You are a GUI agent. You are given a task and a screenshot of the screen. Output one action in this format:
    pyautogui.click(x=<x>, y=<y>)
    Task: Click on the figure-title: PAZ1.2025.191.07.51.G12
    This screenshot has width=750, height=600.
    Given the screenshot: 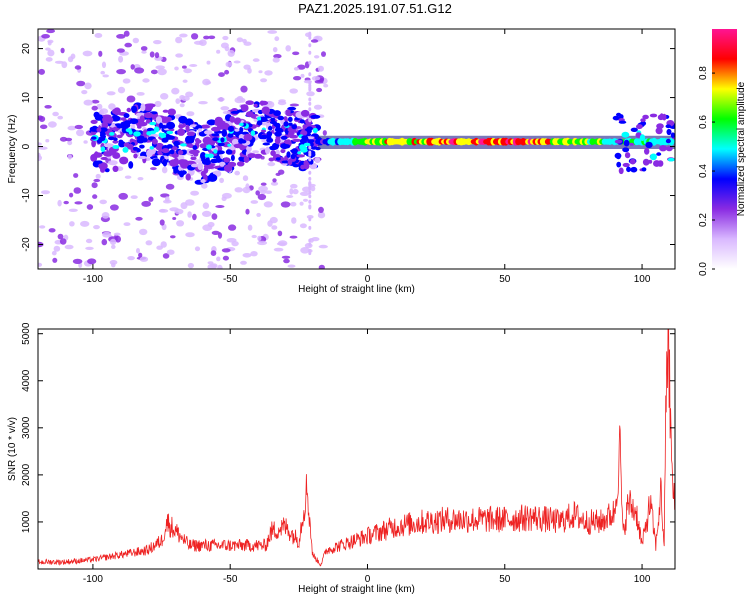 What is the action you would take?
    pyautogui.click(x=375, y=8)
    